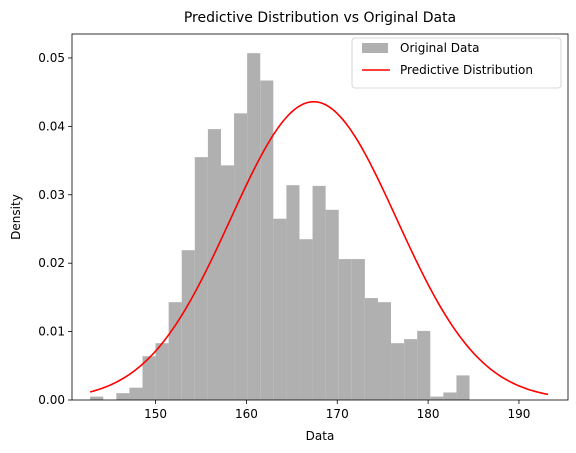 The height and width of the screenshot is (453, 576). Describe the element at coordinates (155, 414) in the screenshot. I see `x-tick-label: 150` at that location.